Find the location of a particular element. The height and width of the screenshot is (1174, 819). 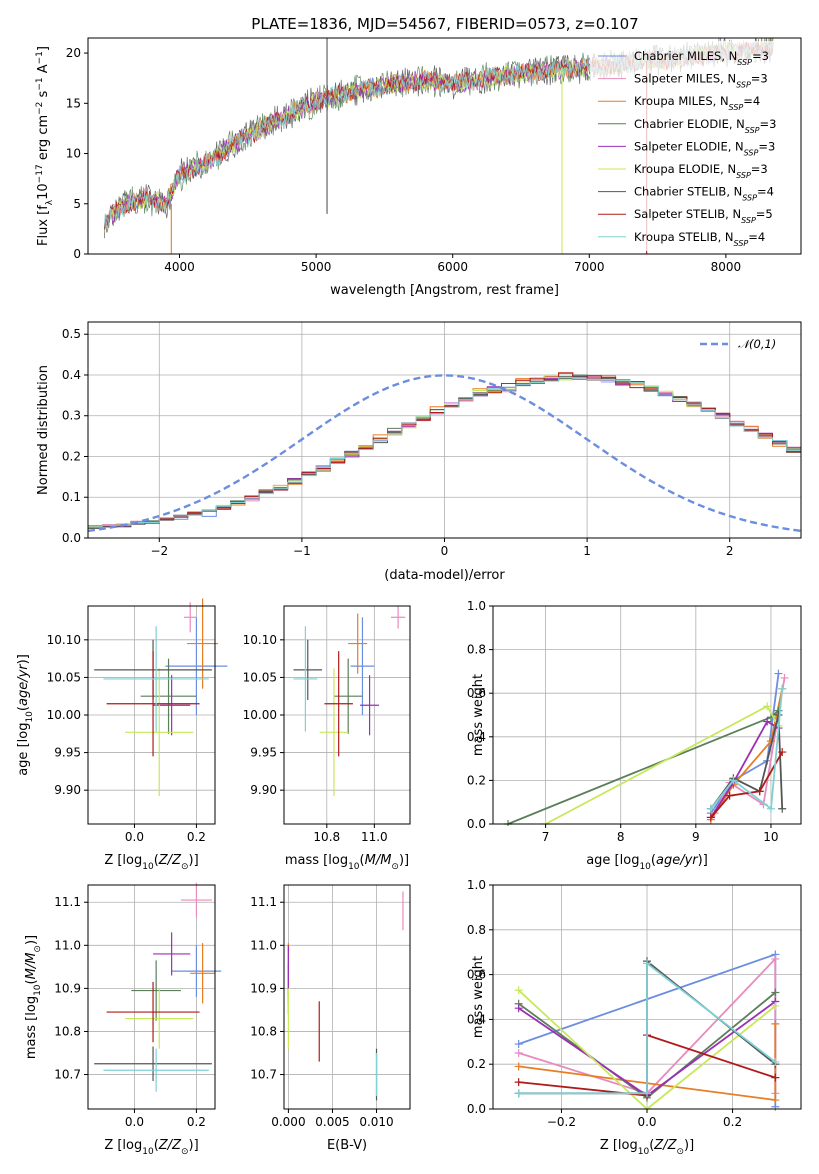

legend-label: Kroupa MILES, NSSP=4 is located at coordinates (697, 103).